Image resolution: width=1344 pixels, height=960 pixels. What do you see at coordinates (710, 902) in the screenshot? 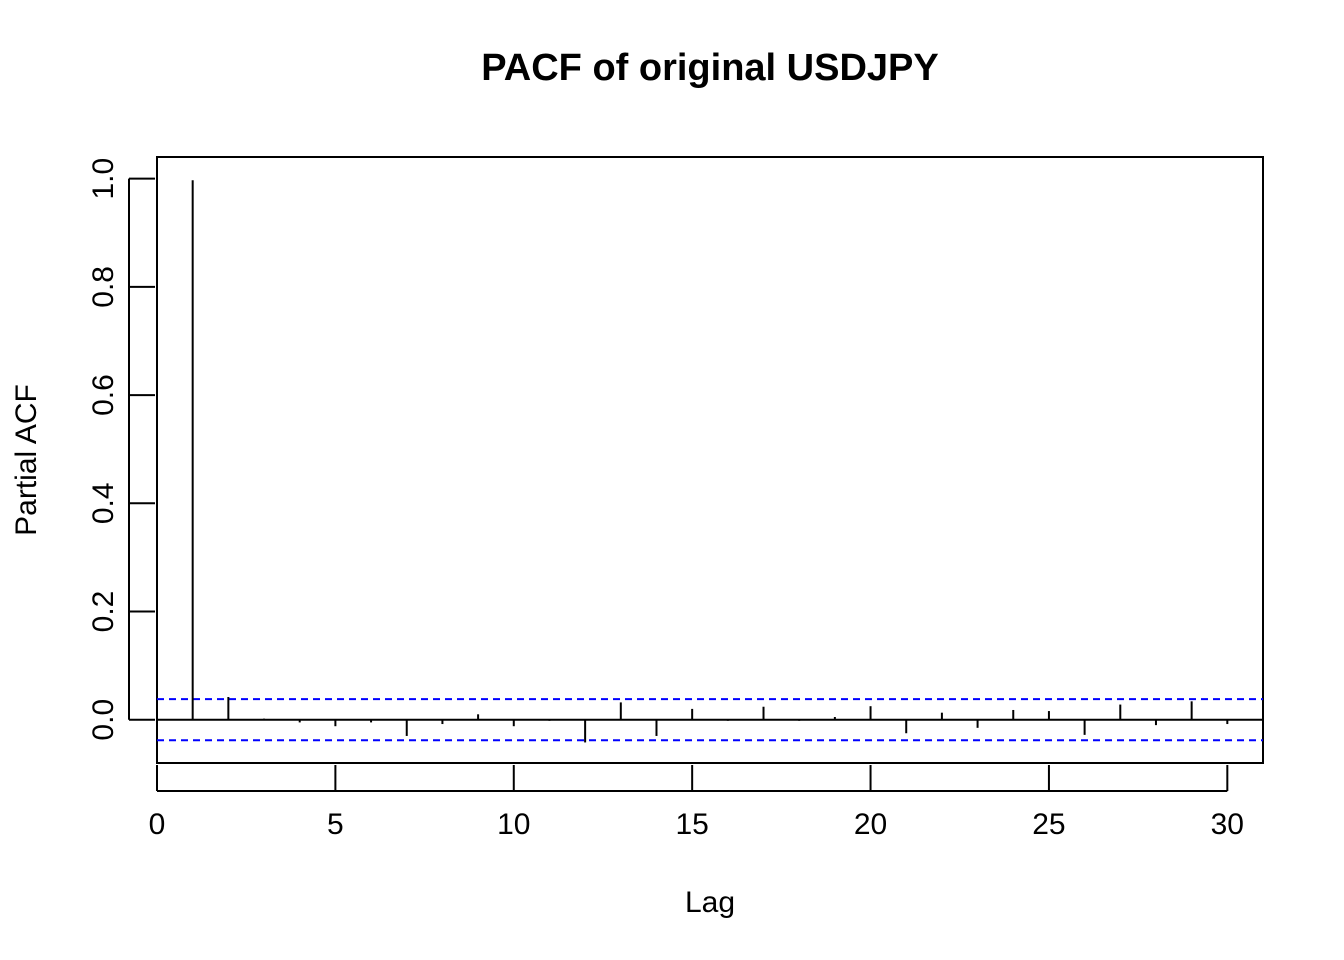
I see `x-axis-label: Lag` at bounding box center [710, 902].